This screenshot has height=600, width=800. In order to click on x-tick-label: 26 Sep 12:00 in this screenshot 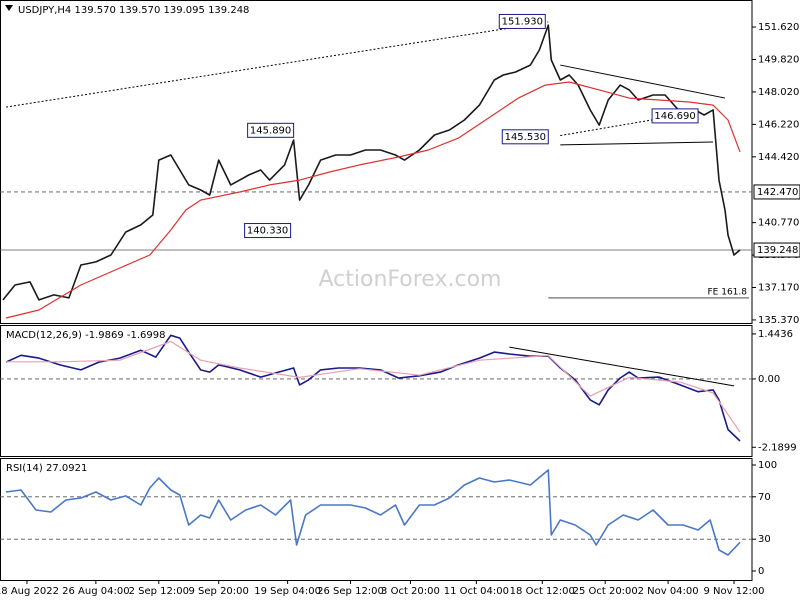, I will do `click(350, 591)`.